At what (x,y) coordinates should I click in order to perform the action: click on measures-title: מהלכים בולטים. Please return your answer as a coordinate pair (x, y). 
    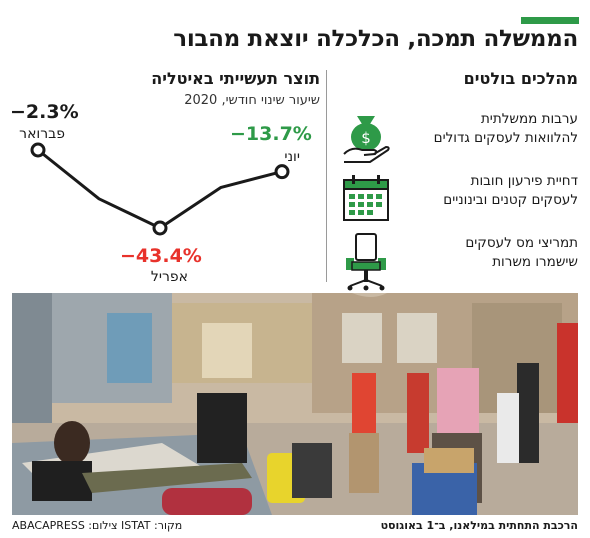
    Looking at the image, I should click on (520, 78).